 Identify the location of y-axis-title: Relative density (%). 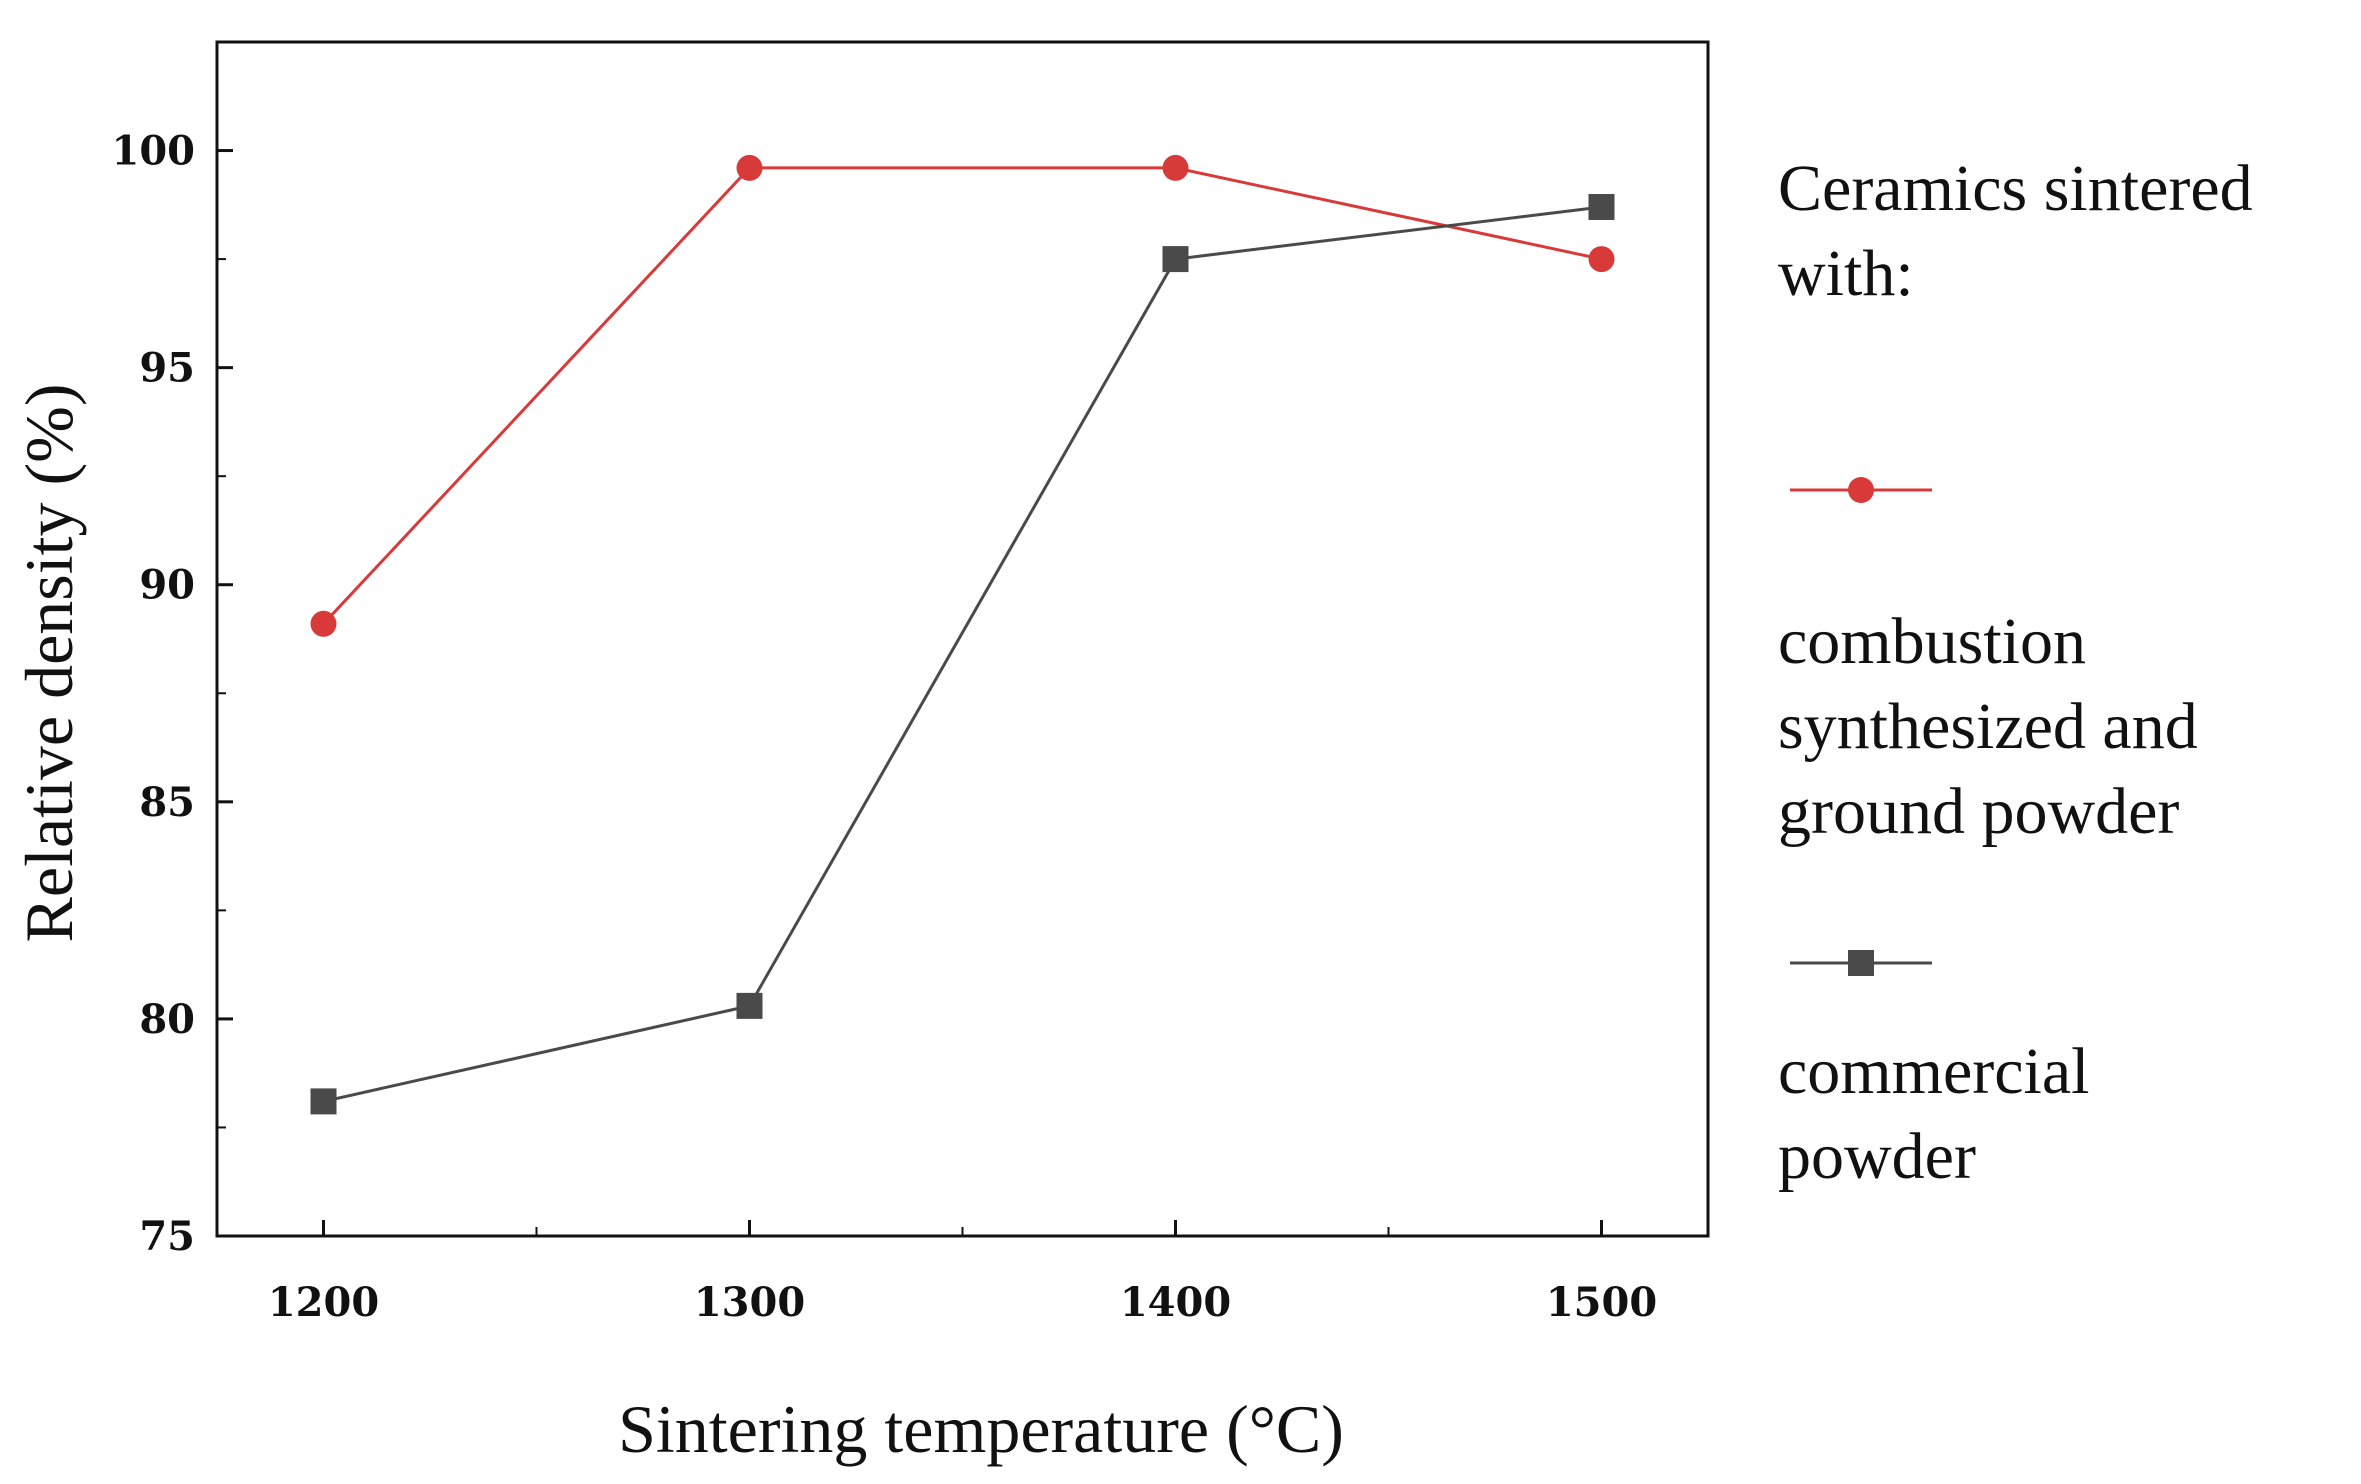
(49, 663).